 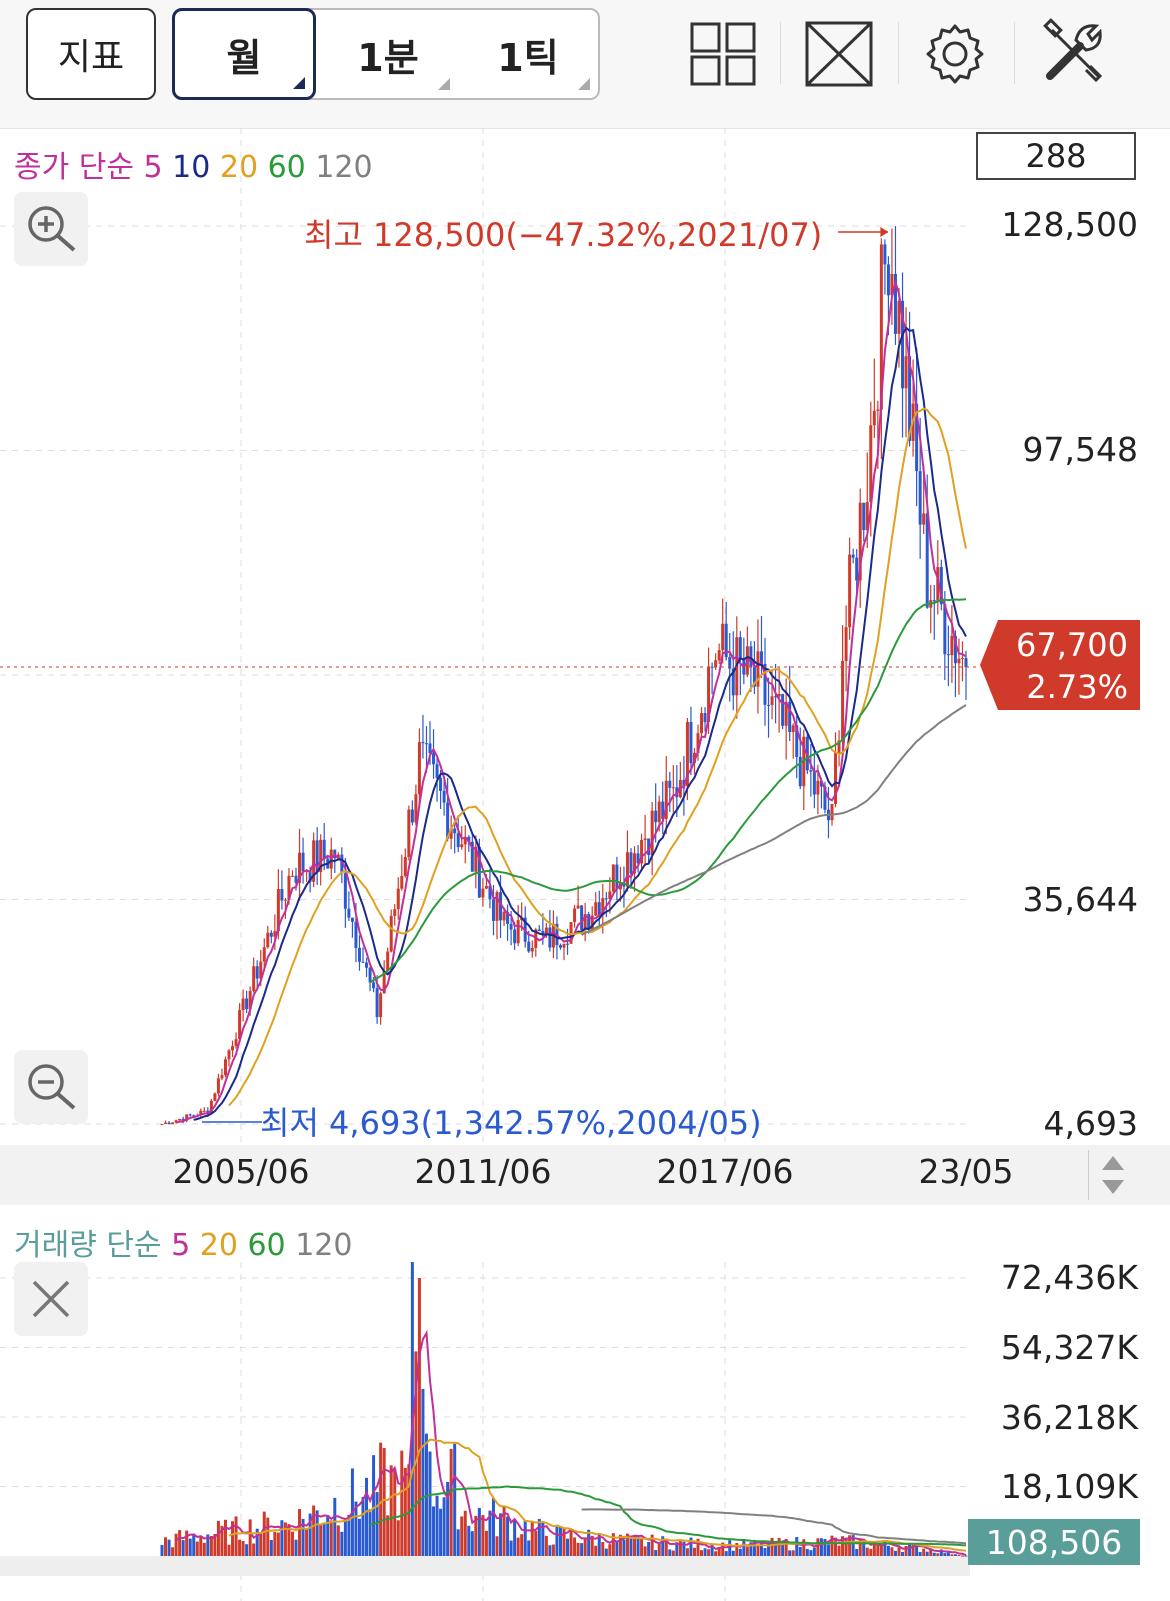 What do you see at coordinates (91, 54) in the screenshot?
I see `indicator-button: 지표` at bounding box center [91, 54].